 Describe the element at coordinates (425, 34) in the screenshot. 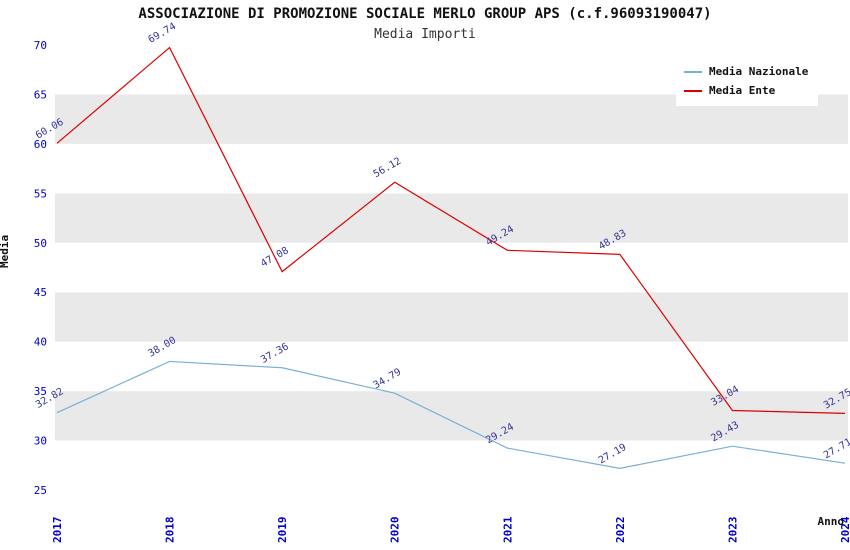

I see `chart-subtitle: Media Importi` at that location.